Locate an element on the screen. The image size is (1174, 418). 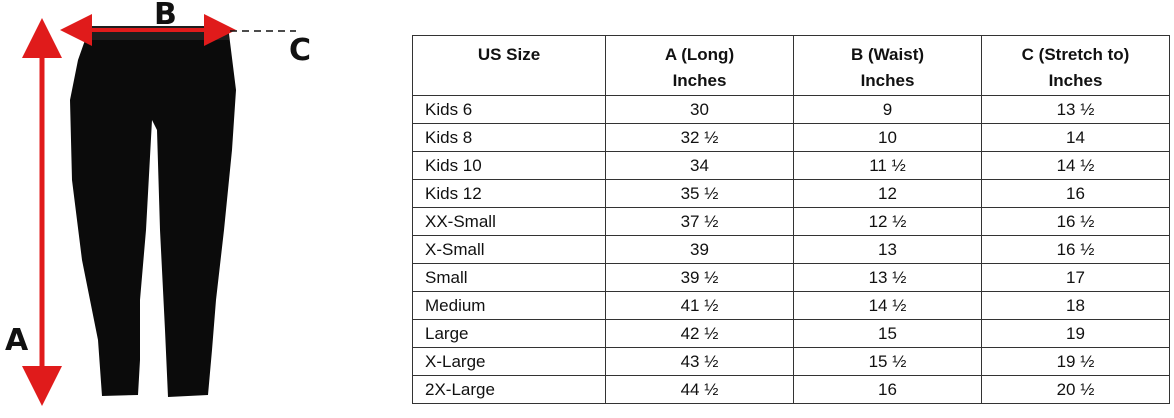
label-a: A is located at coordinates (17, 340).